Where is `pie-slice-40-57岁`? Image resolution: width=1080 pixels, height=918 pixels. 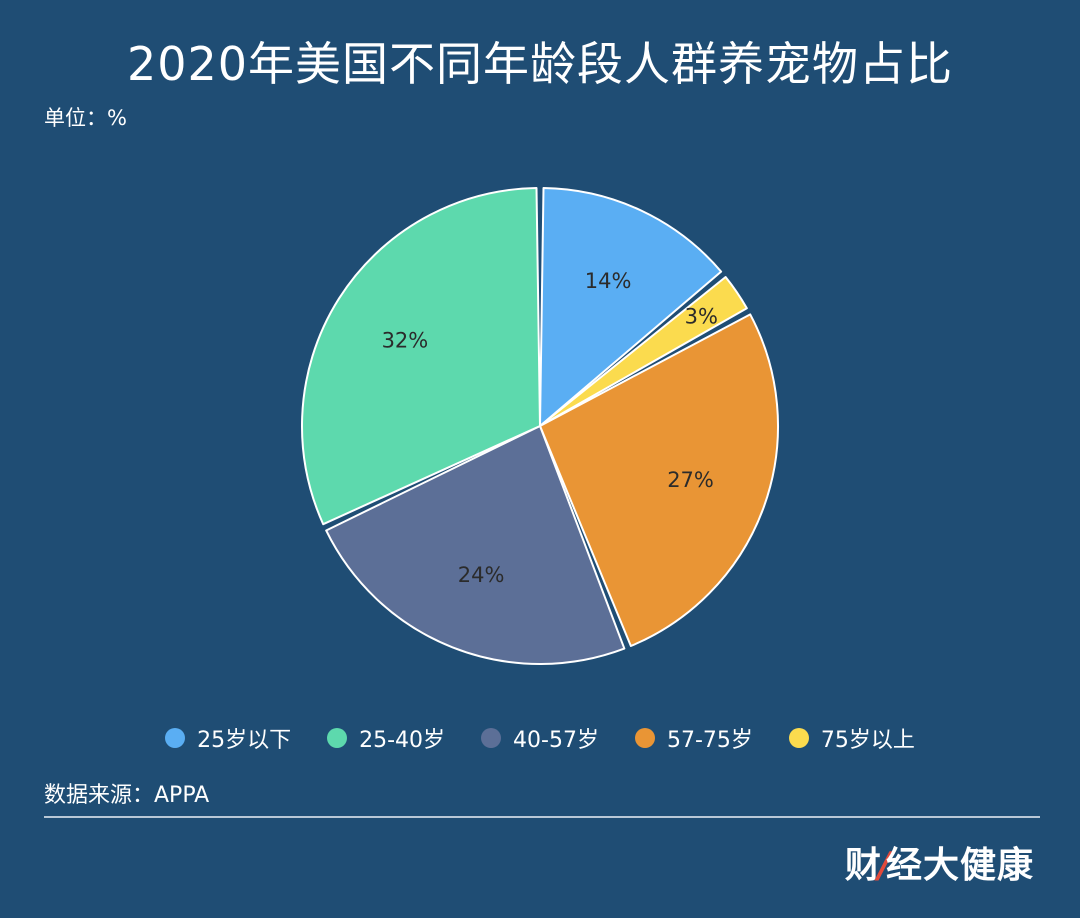
pie-slice-40-57岁 is located at coordinates (475, 545).